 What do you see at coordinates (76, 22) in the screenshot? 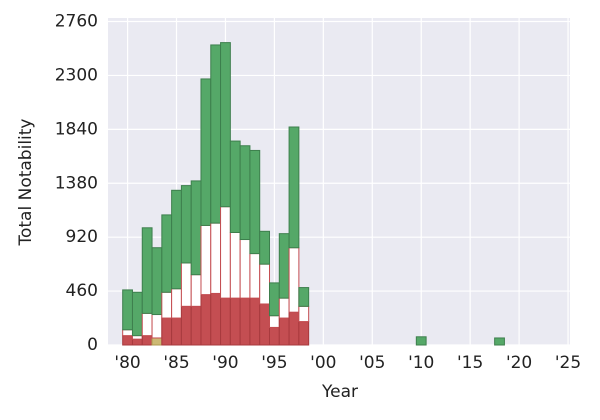
I see `y-tick-label: 2760` at bounding box center [76, 22].